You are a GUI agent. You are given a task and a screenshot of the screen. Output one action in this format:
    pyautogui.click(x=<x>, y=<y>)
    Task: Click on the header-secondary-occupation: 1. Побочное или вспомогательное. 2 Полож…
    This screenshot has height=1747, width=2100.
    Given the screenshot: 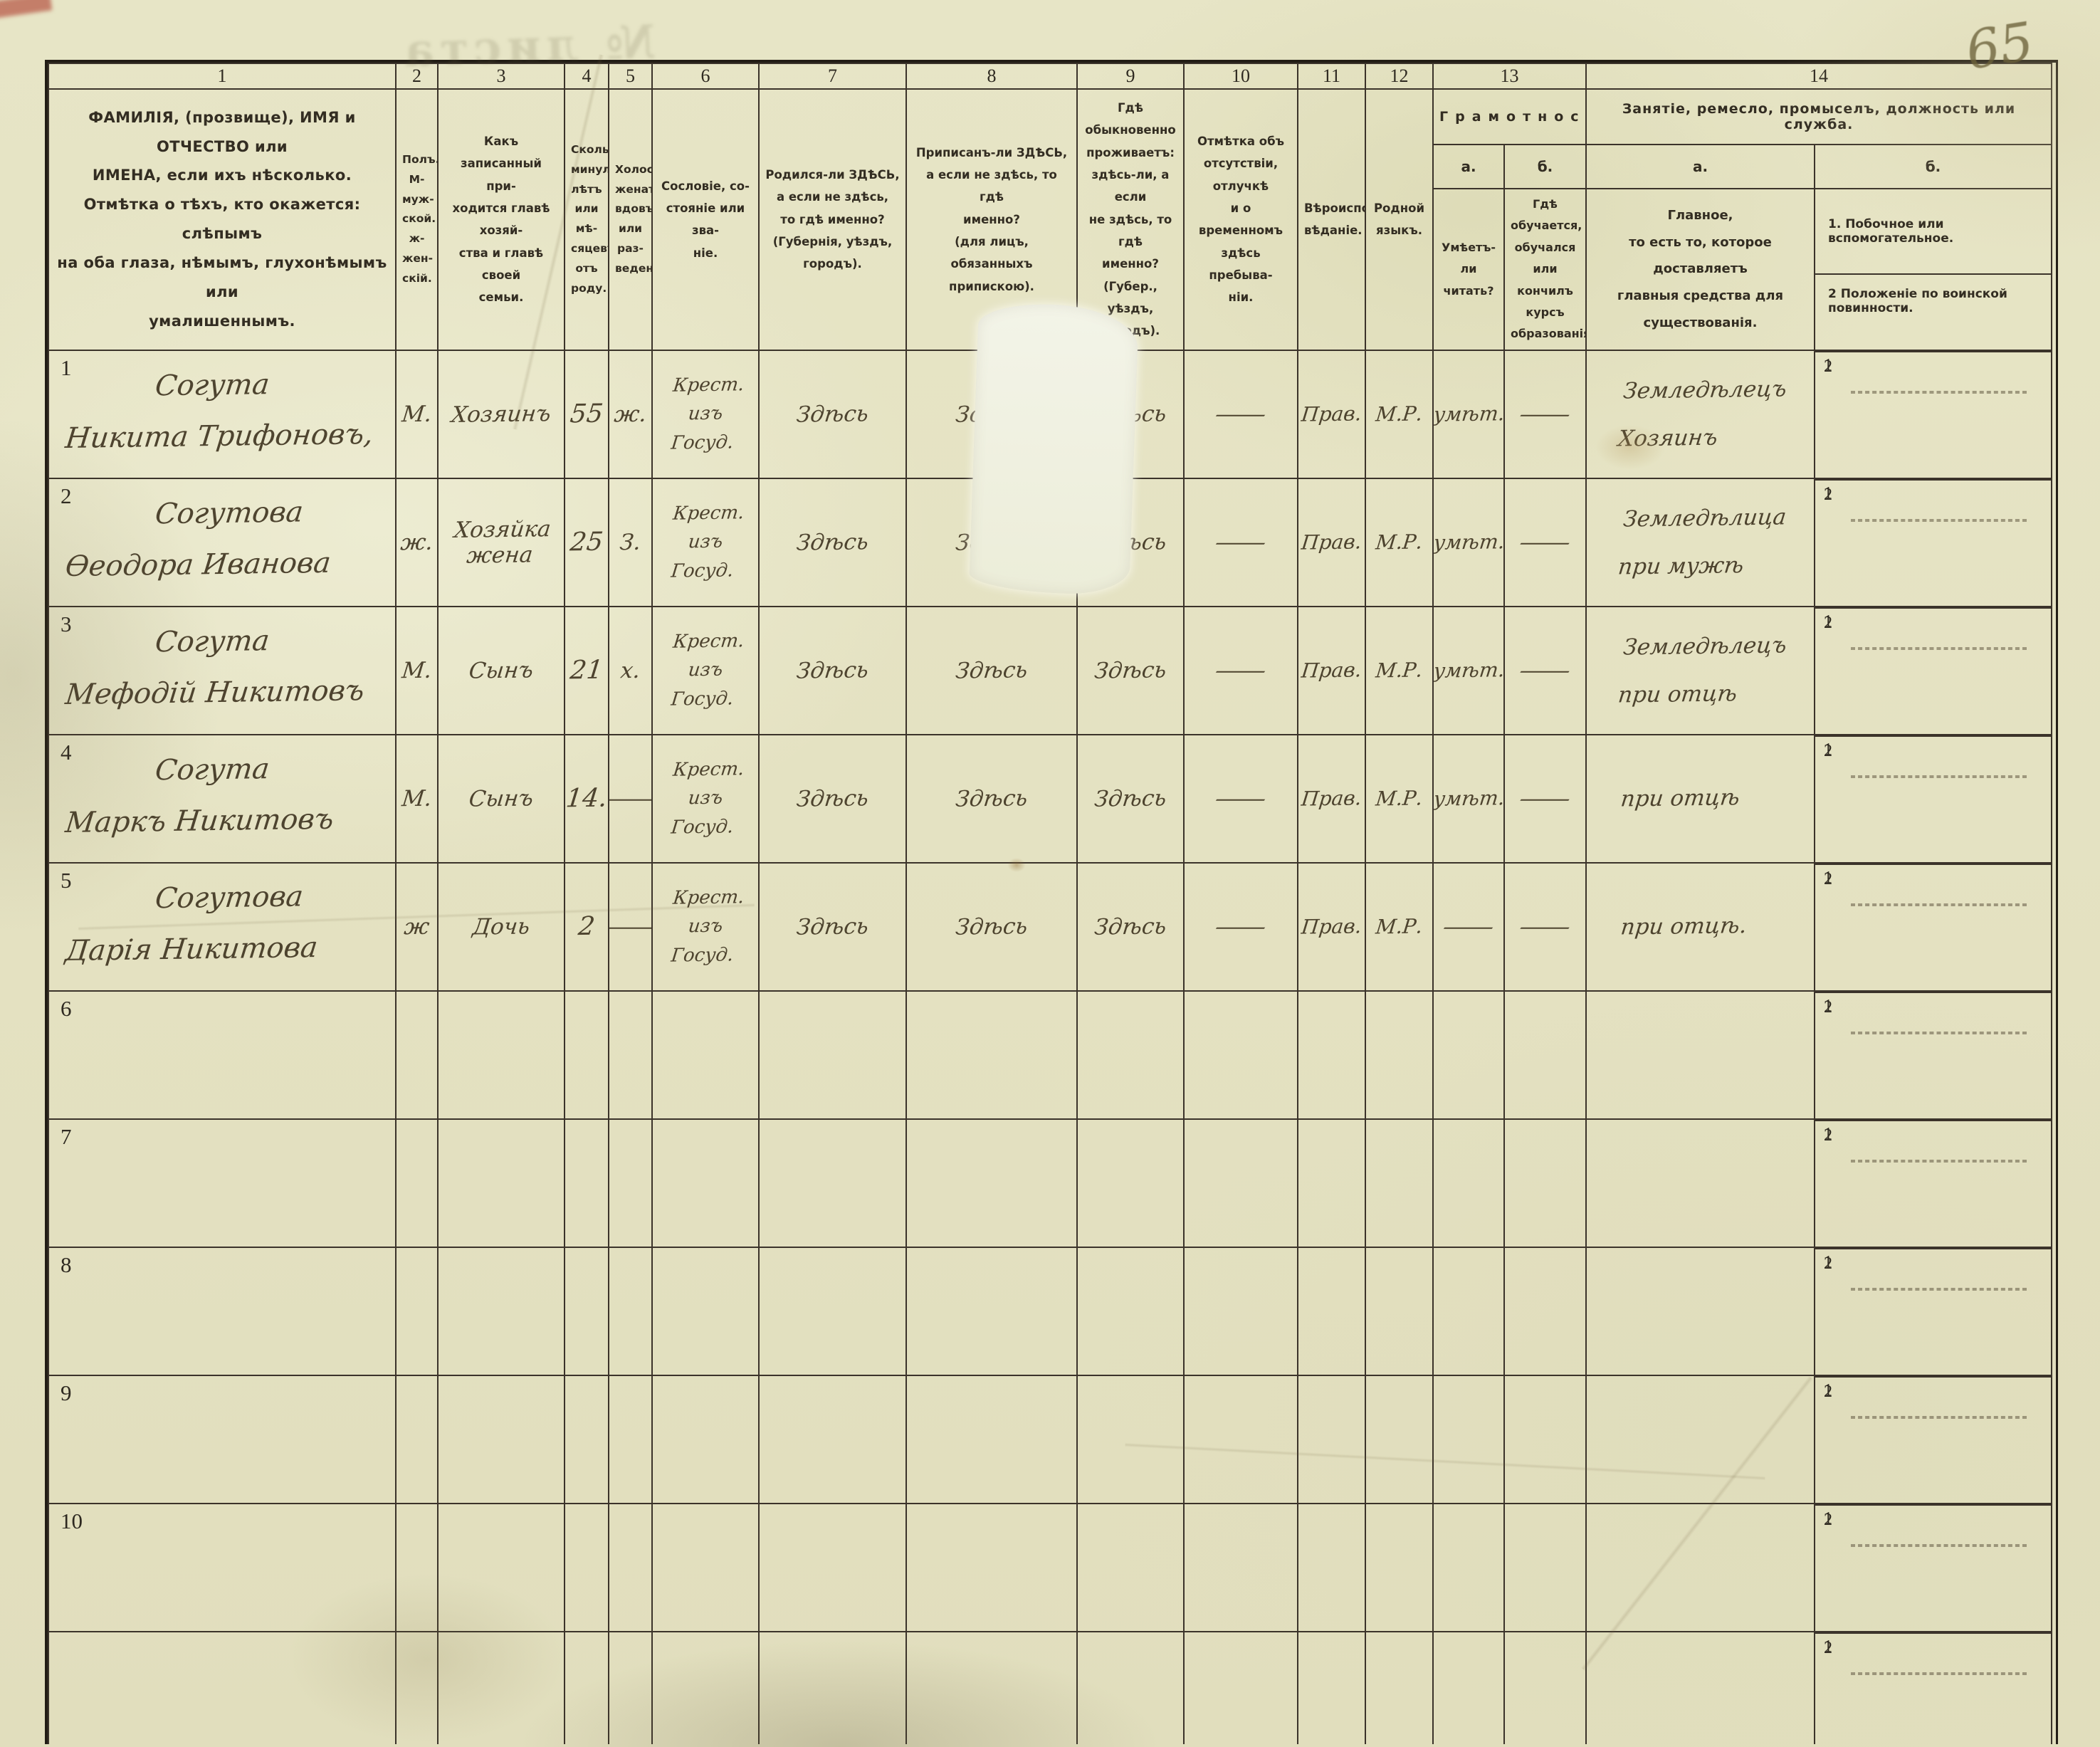 What is the action you would take?
    pyautogui.click(x=1933, y=269)
    